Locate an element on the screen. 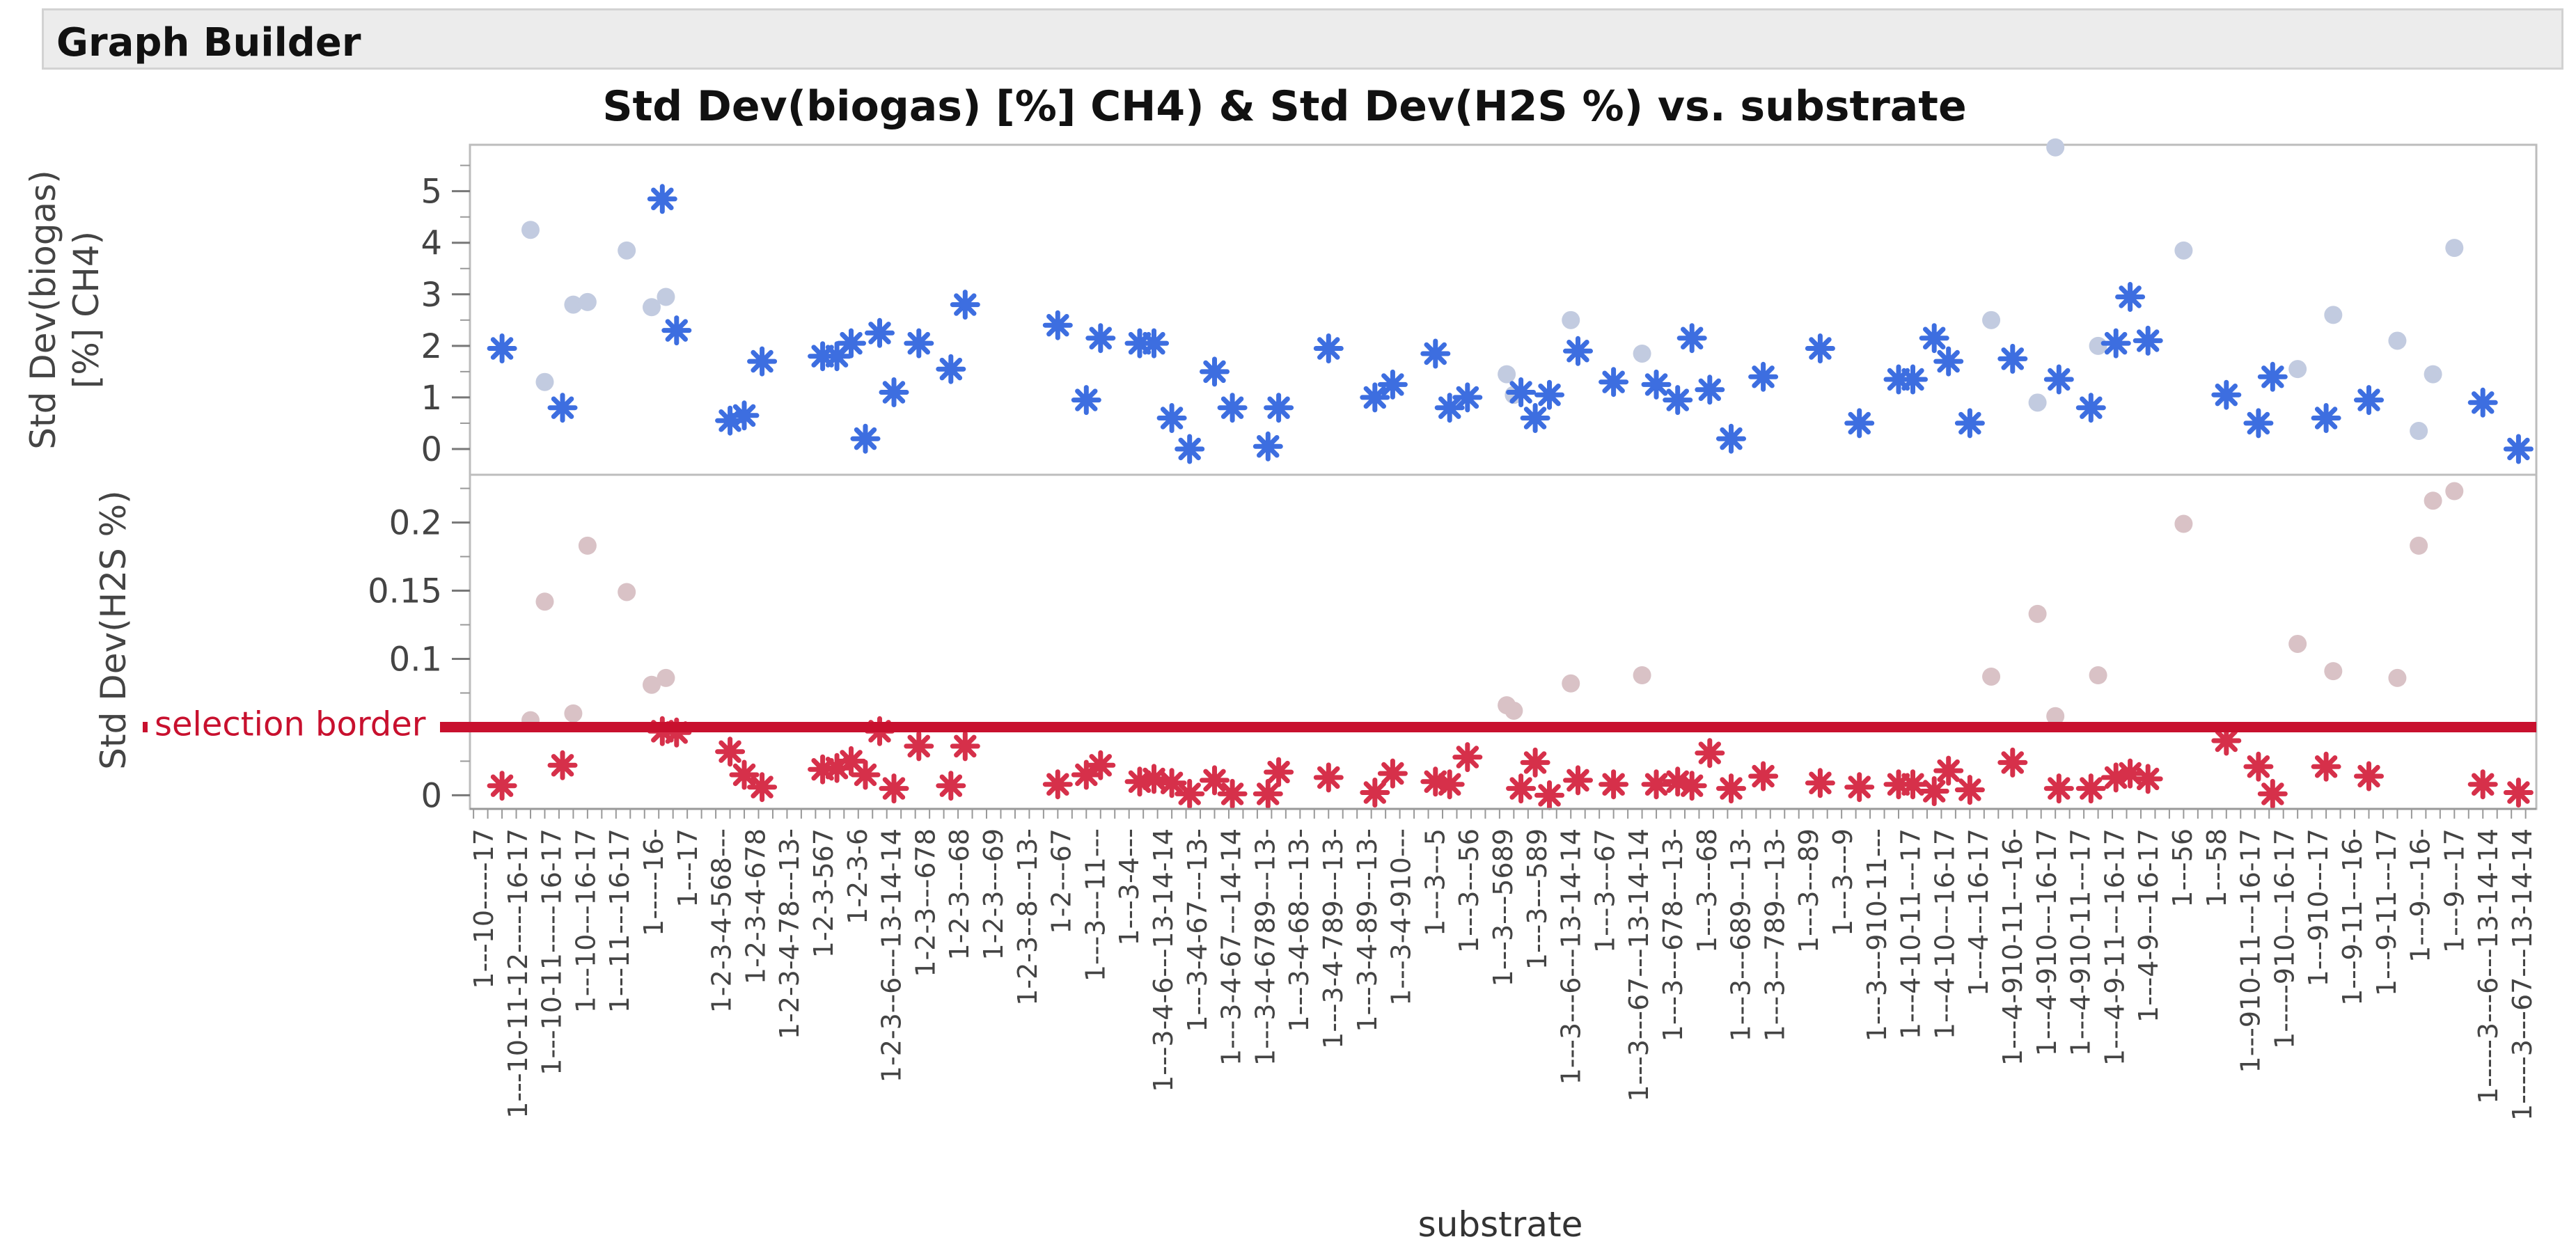 The image size is (2576, 1260). x-tick-label: 1---10---16-17 is located at coordinates (585, 921).